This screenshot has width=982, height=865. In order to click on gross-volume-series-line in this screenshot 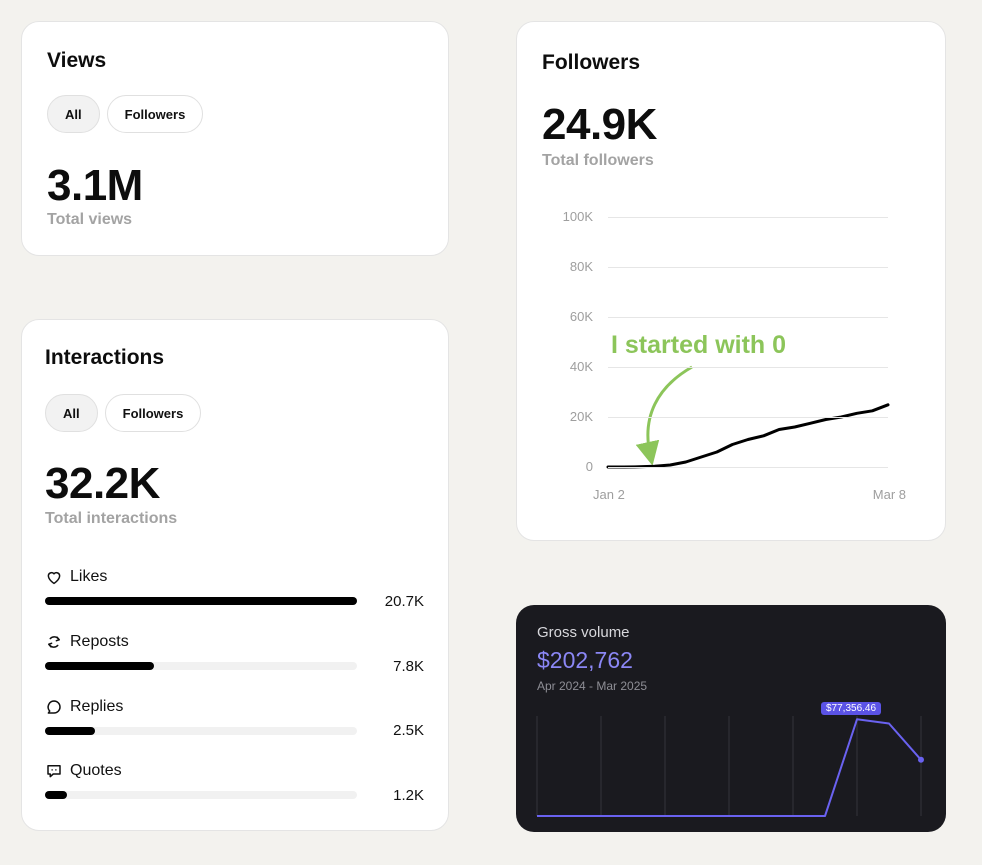, I will do `click(729, 767)`.